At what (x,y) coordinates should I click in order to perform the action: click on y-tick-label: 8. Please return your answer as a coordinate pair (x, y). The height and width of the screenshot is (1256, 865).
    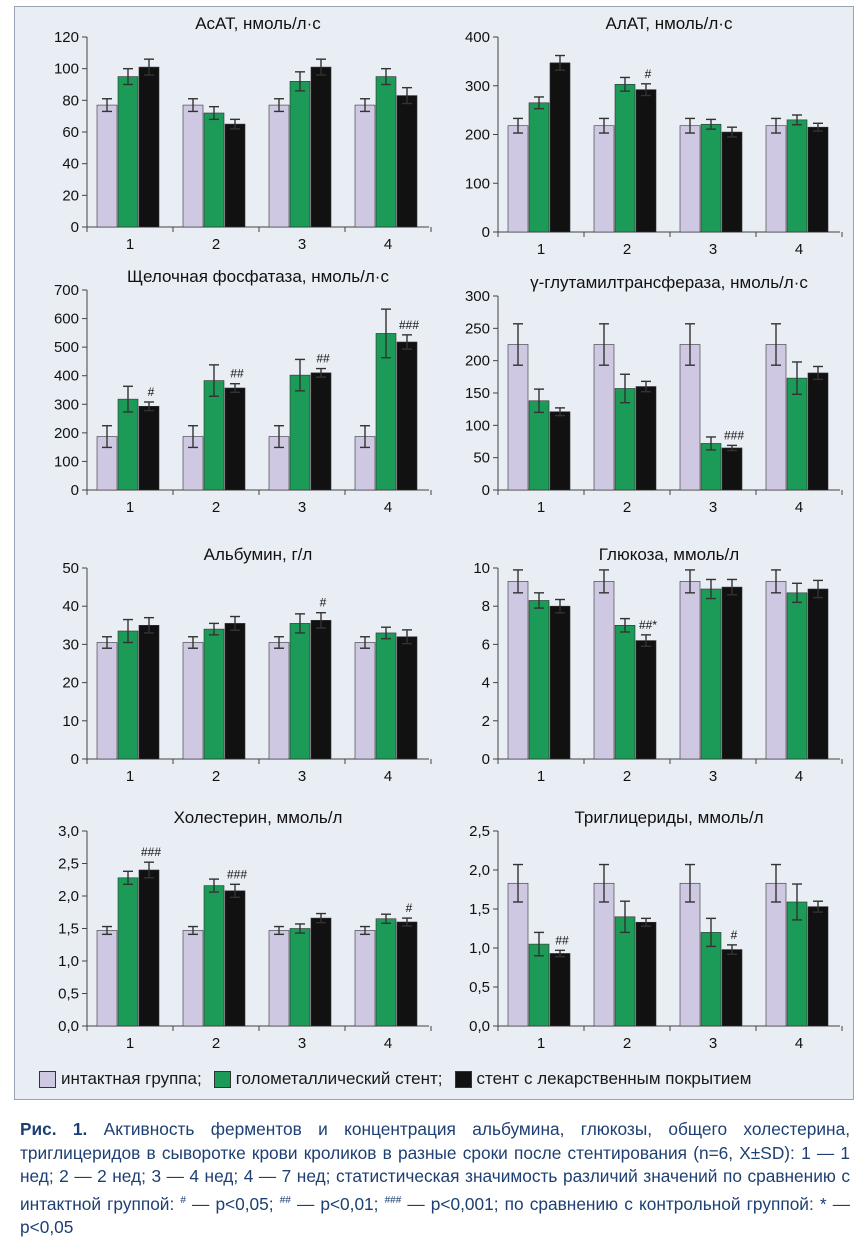
    Looking at the image, I should click on (486, 606).